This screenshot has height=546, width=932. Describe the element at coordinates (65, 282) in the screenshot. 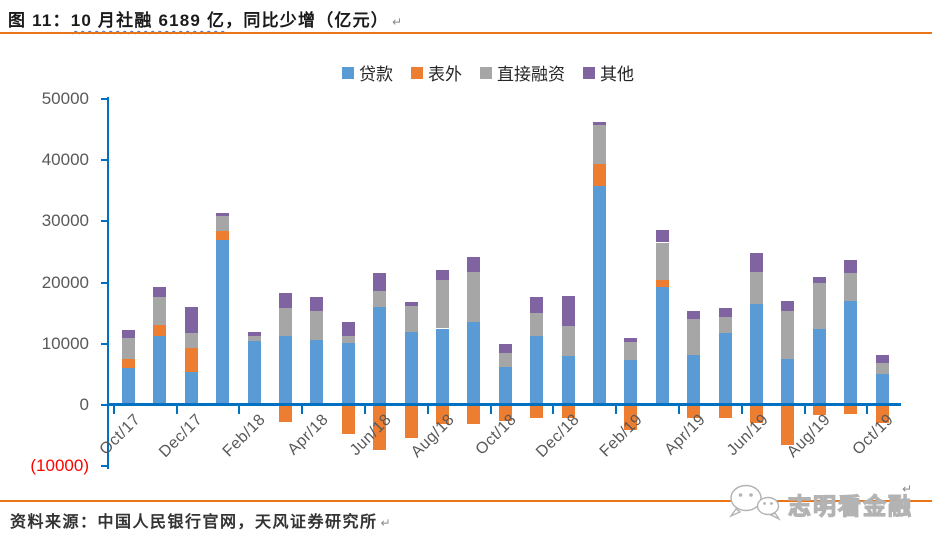

I see `y-axis-label: 20000` at that location.